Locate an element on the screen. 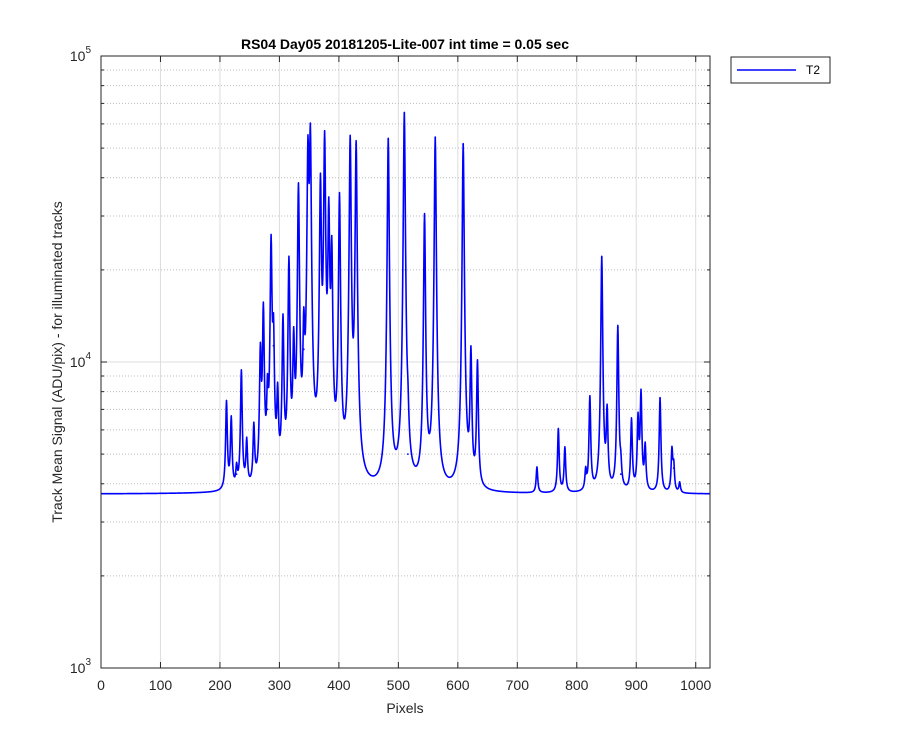 The image size is (900, 750). legend: T2 is located at coordinates (780, 70).